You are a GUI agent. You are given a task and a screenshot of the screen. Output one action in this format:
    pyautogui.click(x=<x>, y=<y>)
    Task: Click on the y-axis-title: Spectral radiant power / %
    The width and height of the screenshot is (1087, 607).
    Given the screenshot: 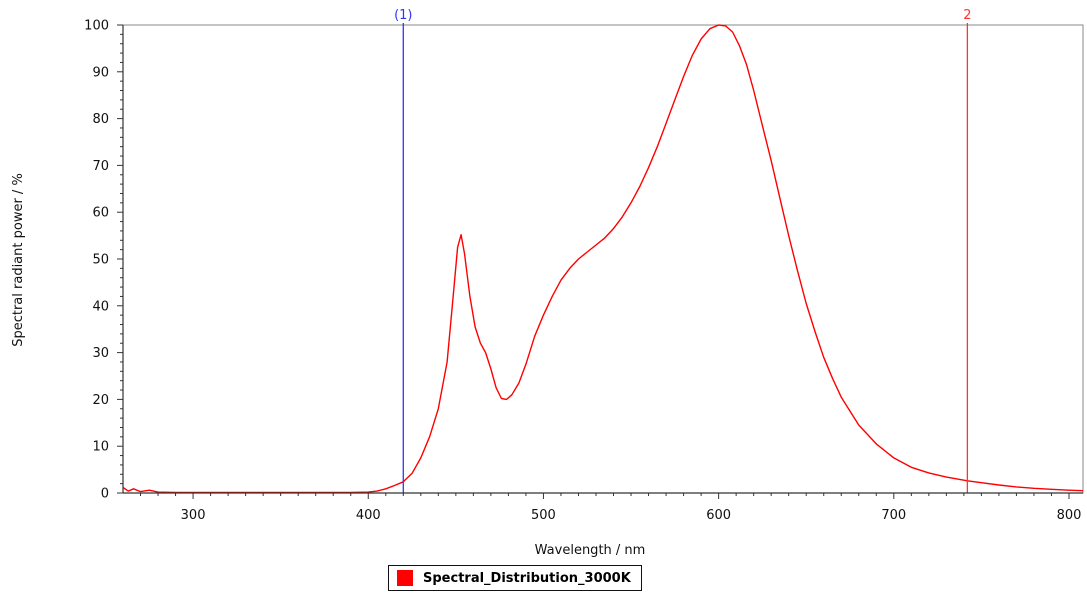 What is the action you would take?
    pyautogui.click(x=18, y=260)
    